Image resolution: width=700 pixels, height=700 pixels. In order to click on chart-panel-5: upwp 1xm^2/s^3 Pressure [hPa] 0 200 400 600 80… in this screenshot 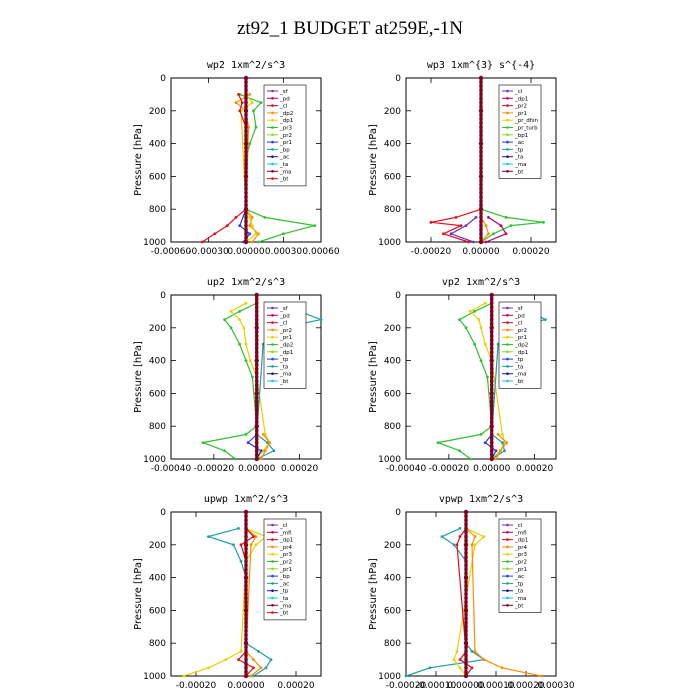, I will do `click(227, 592)`.